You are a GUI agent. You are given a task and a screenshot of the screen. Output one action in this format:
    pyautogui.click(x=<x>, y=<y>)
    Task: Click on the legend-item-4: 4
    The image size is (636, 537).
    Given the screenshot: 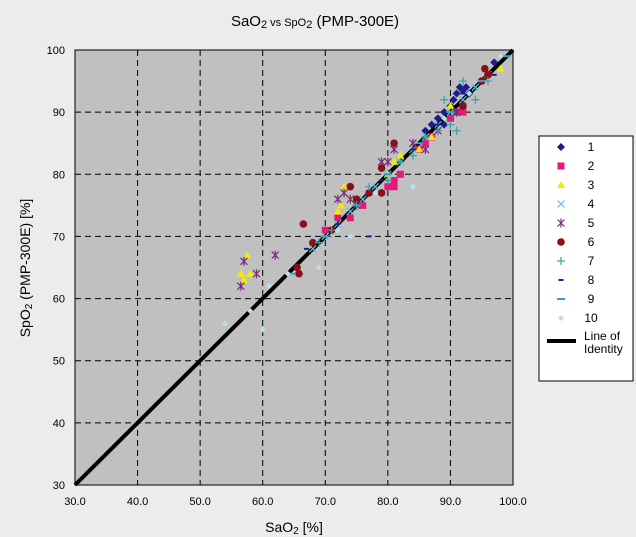 What is the action you would take?
    pyautogui.click(x=576, y=204)
    